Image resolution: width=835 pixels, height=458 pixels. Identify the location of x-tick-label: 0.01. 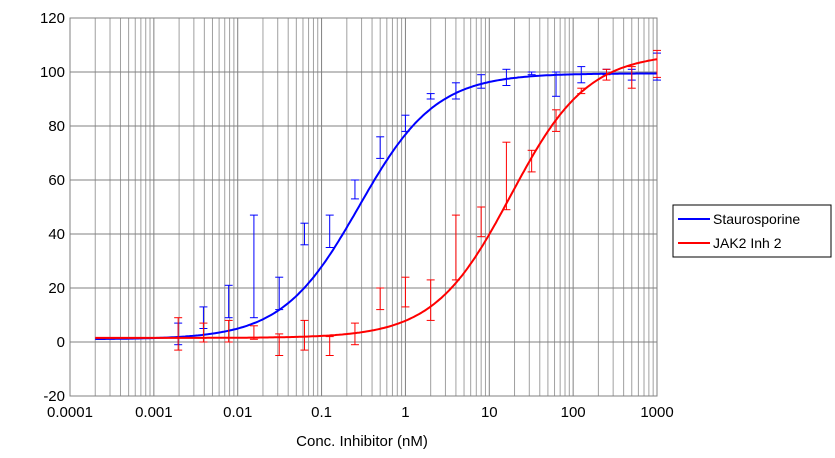
(237, 412).